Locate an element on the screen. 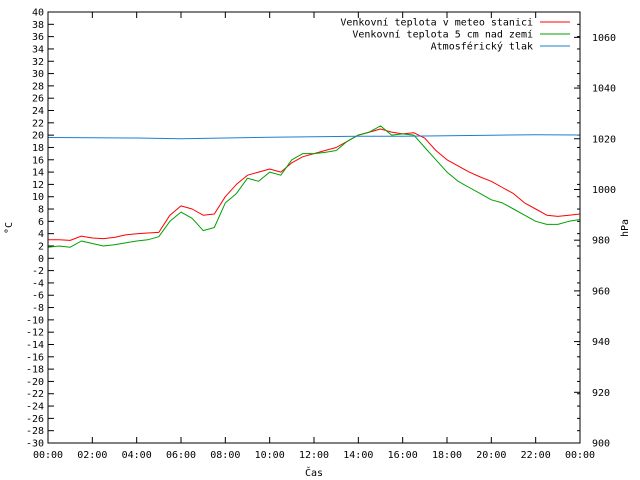 This screenshot has height=480, width=640. y-left-tick-label: -26 is located at coordinates (35, 419).